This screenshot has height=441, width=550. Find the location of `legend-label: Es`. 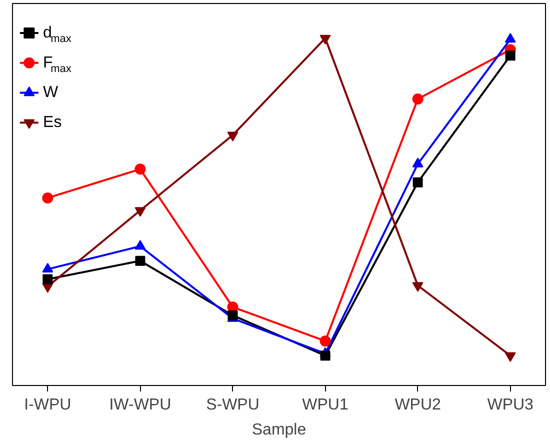

legend-label: Es is located at coordinates (52, 123).